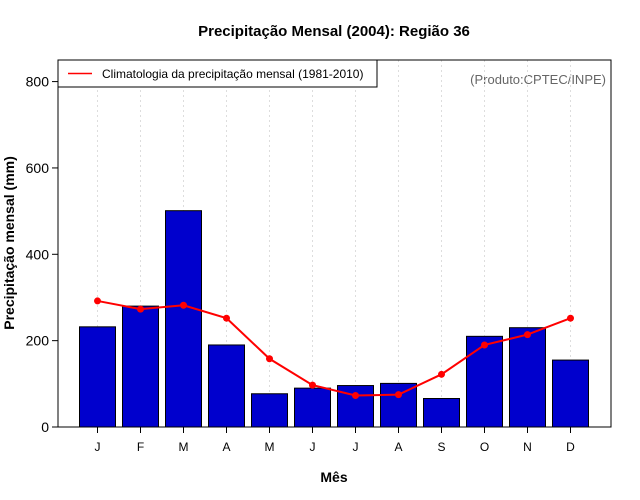 The height and width of the screenshot is (500, 640). Describe the element at coordinates (38, 168) in the screenshot. I see `y-tick-label: 600` at that location.